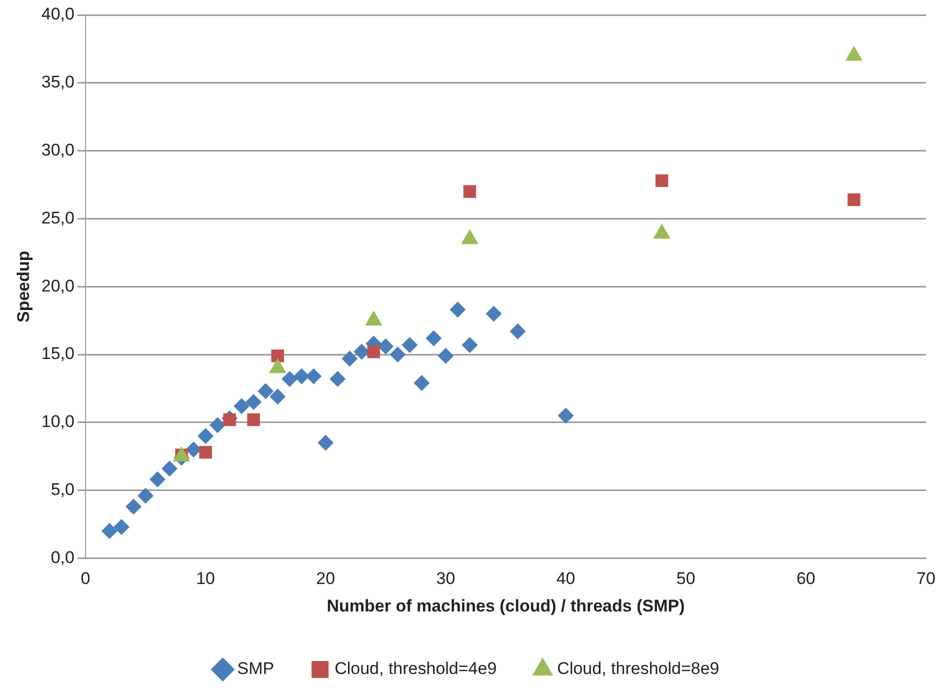  Describe the element at coordinates (62, 557) in the screenshot. I see `y-tick-label: 0,0` at that location.